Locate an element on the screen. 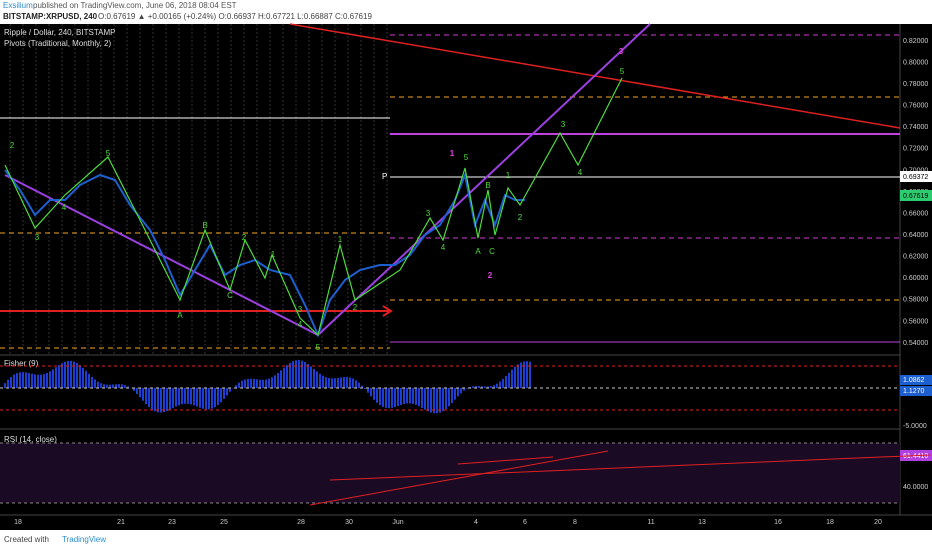 The height and width of the screenshot is (550, 932). wave-label: B is located at coordinates (487, 185).